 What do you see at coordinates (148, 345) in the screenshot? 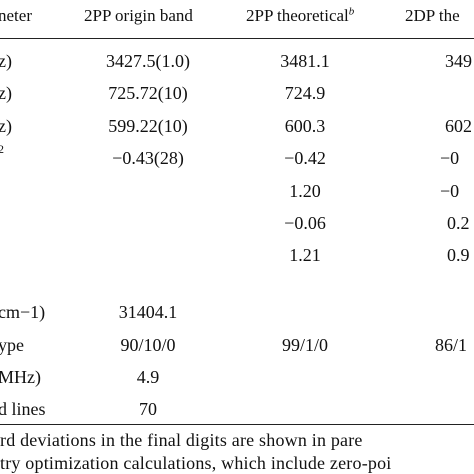
I see `table-cell: 90/10/0` at bounding box center [148, 345].